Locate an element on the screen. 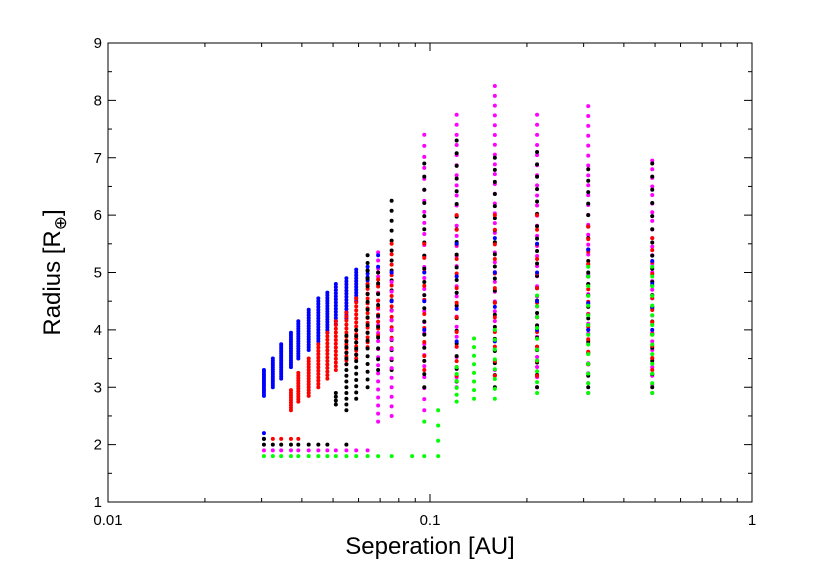  y-axis-title: Radius [R⊕] is located at coordinates (54, 272).